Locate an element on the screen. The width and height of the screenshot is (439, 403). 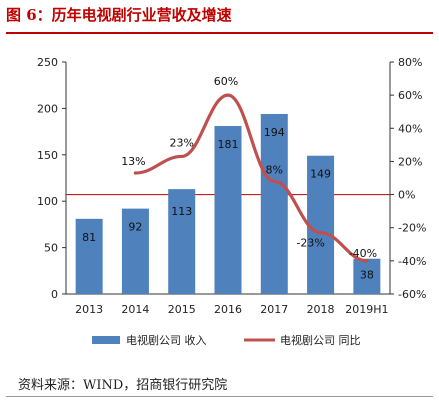
right-y-axis: -60% -40% -20% 0% 20% 40% 60% 80% is located at coordinates (407, 178).